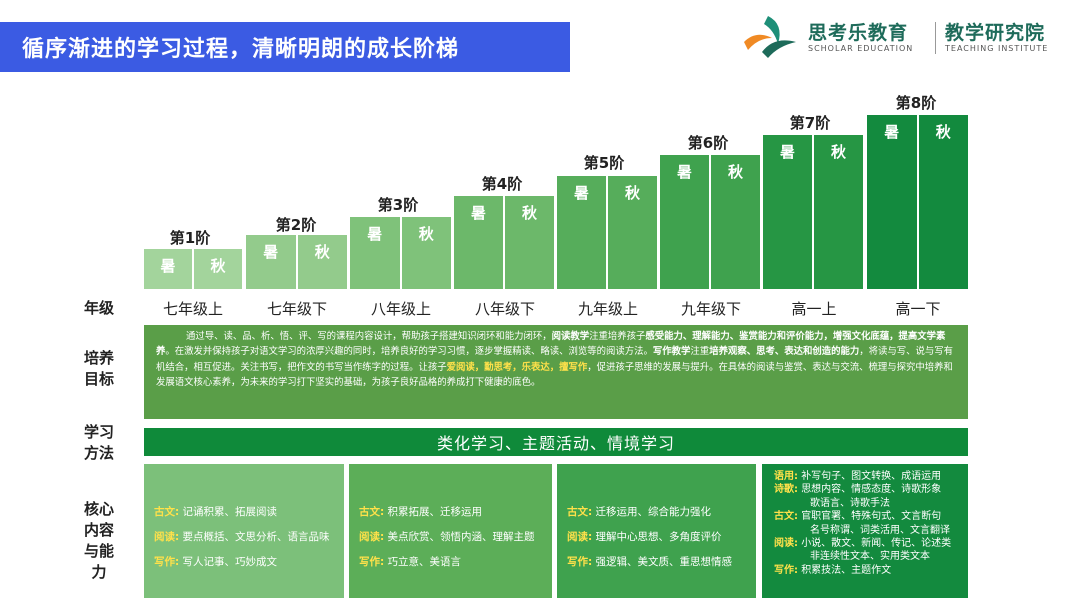 The image size is (1080, 608). Describe the element at coordinates (639, 511) in the screenshot. I see `core-item: 古文: 迁移运用、综合能力强化` at that location.